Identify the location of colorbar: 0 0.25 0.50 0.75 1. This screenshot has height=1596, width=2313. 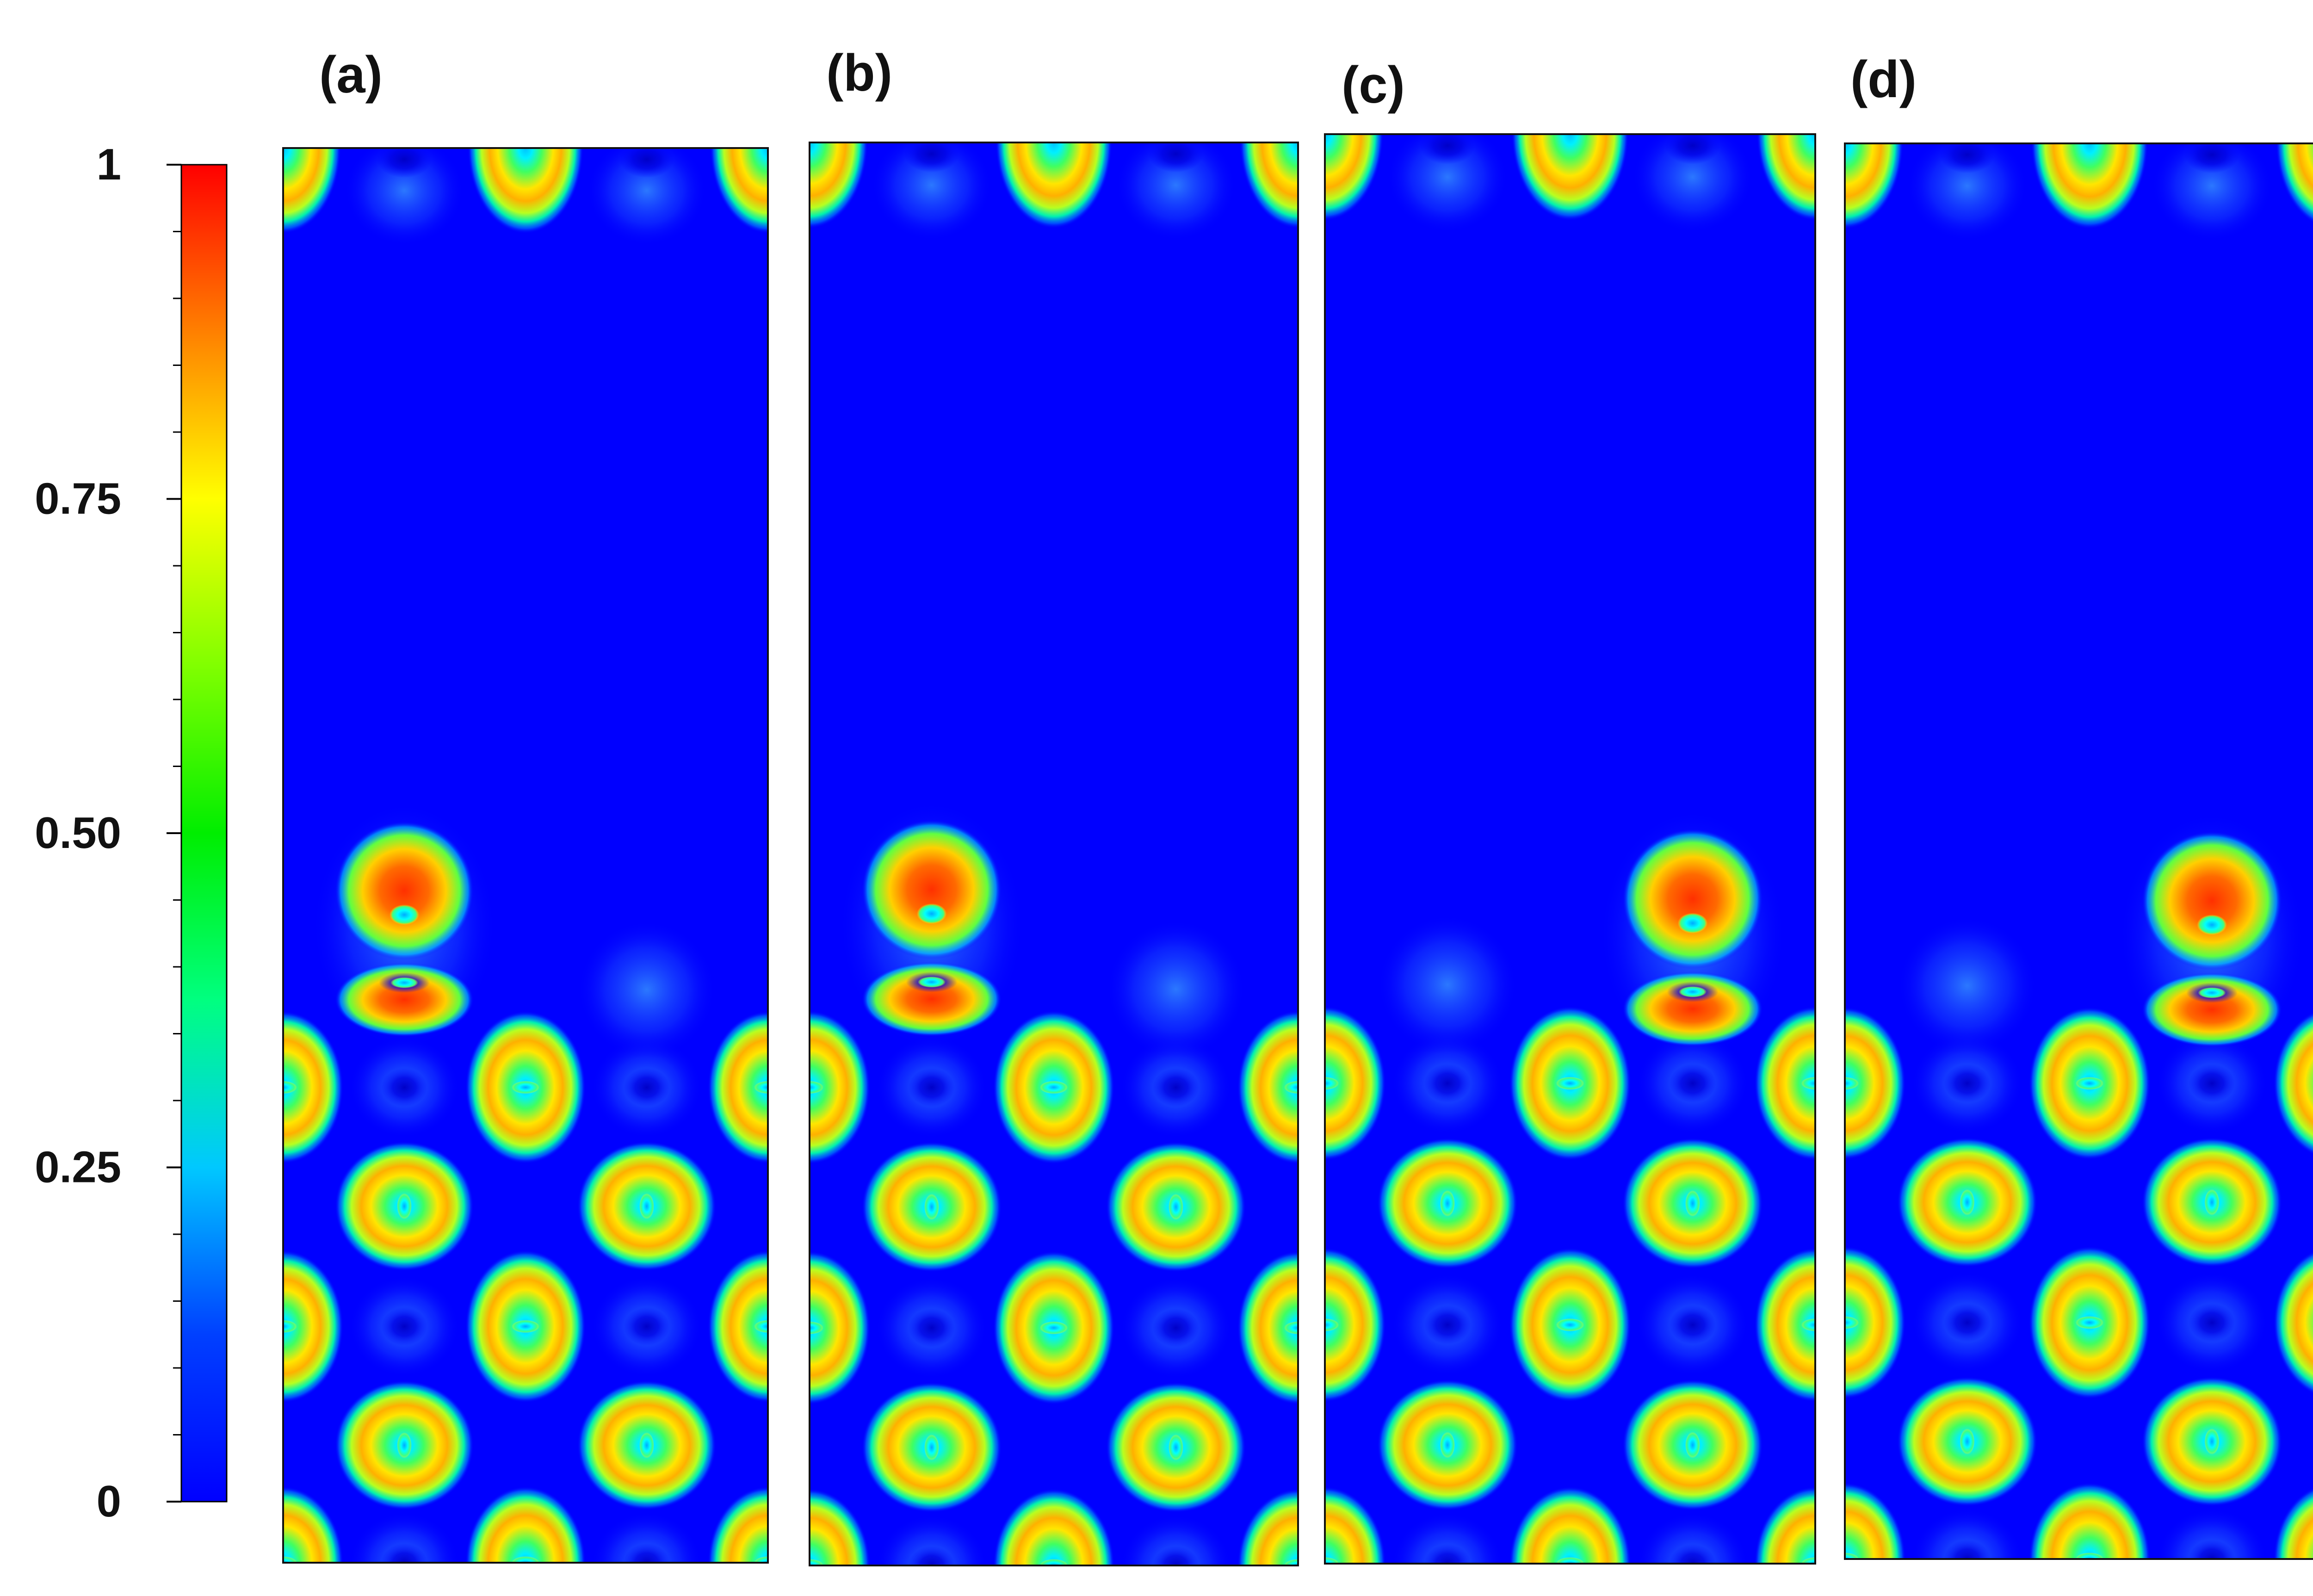
(131, 833).